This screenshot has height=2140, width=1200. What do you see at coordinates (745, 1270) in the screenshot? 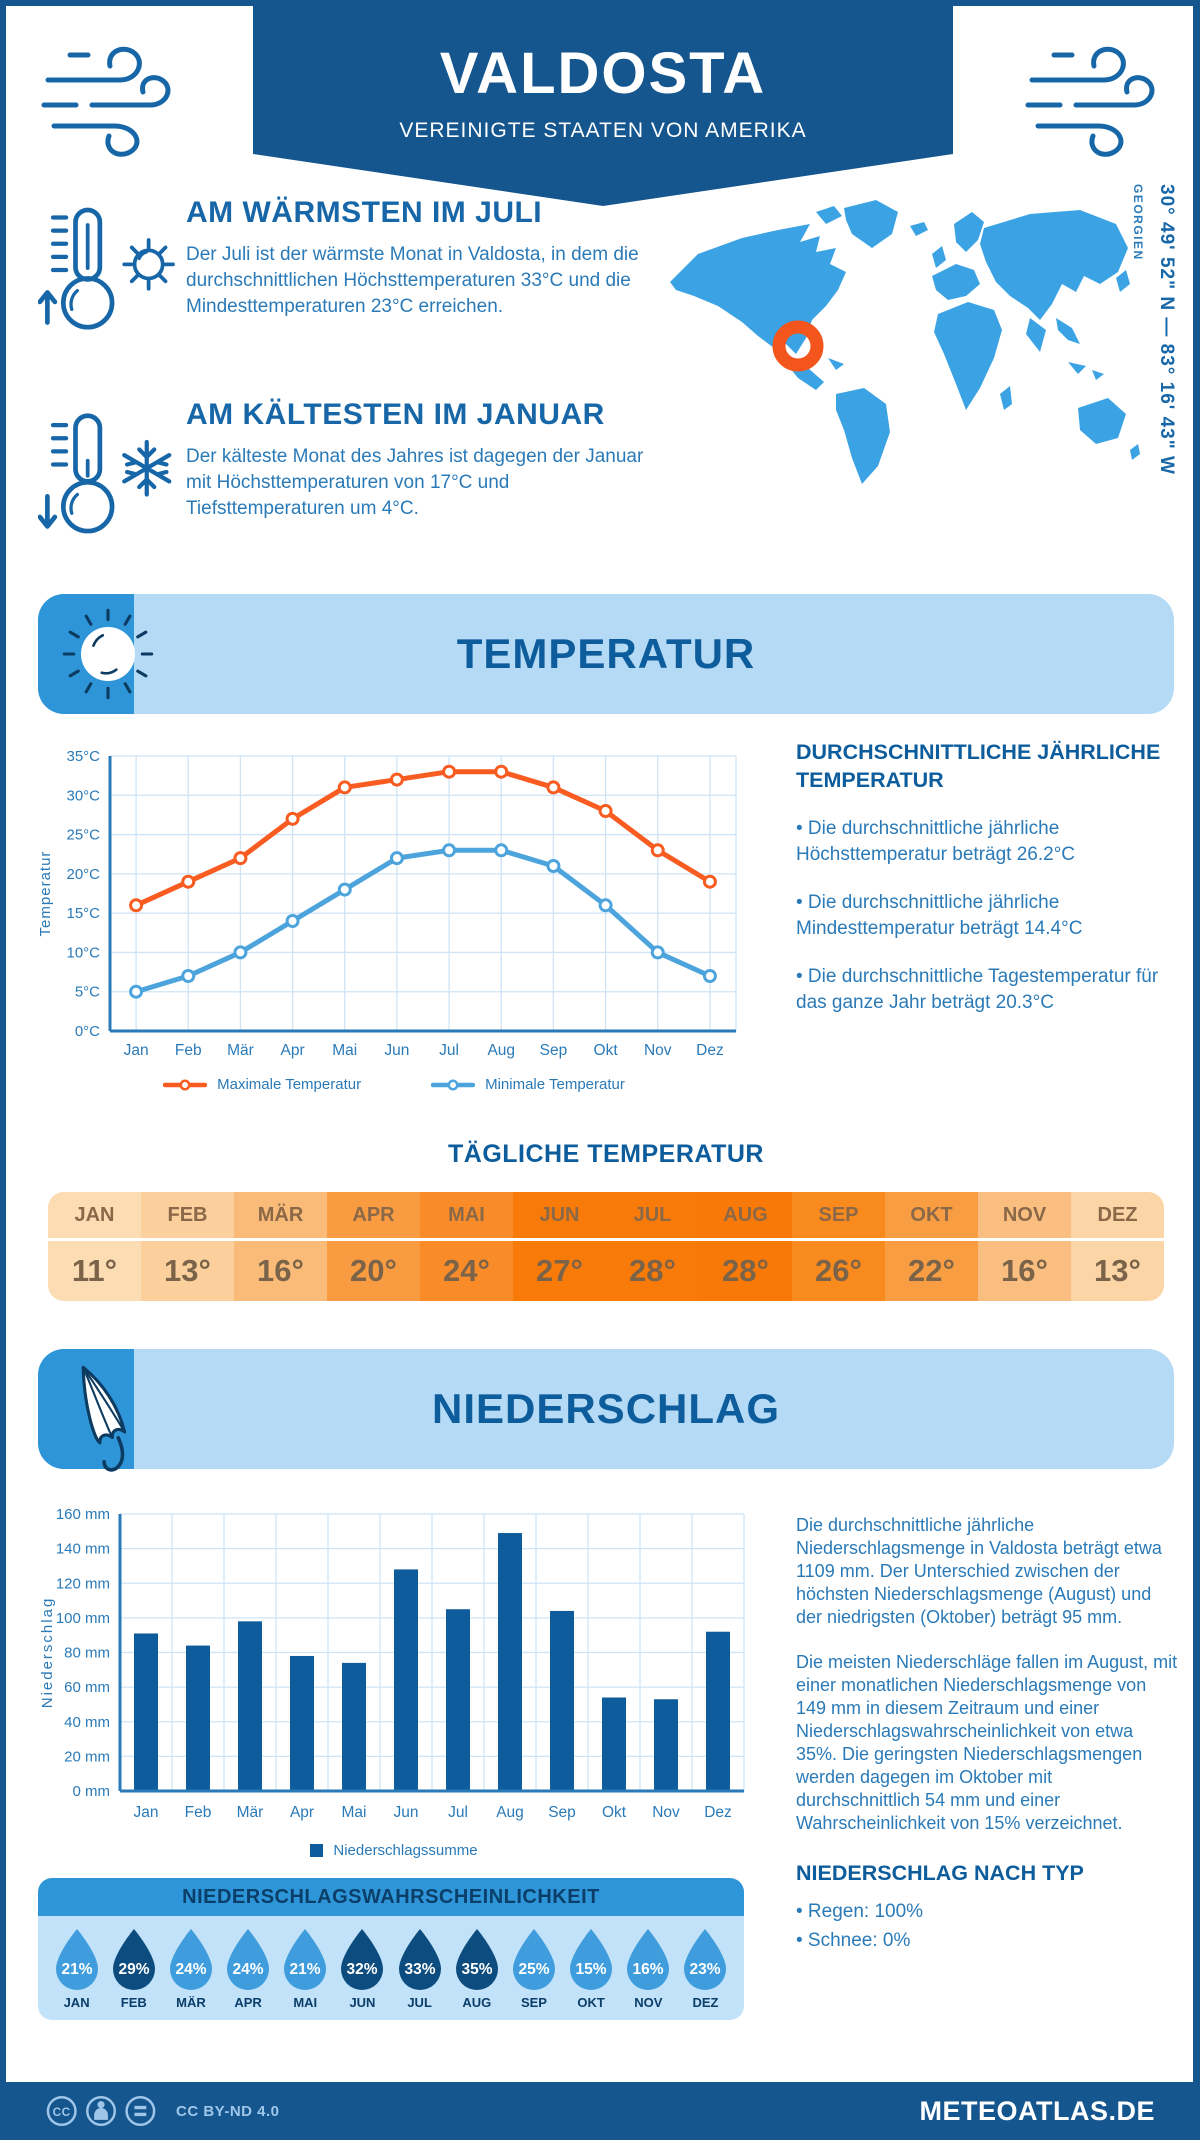
I see `daily-temp-value: 28°` at bounding box center [745, 1270].